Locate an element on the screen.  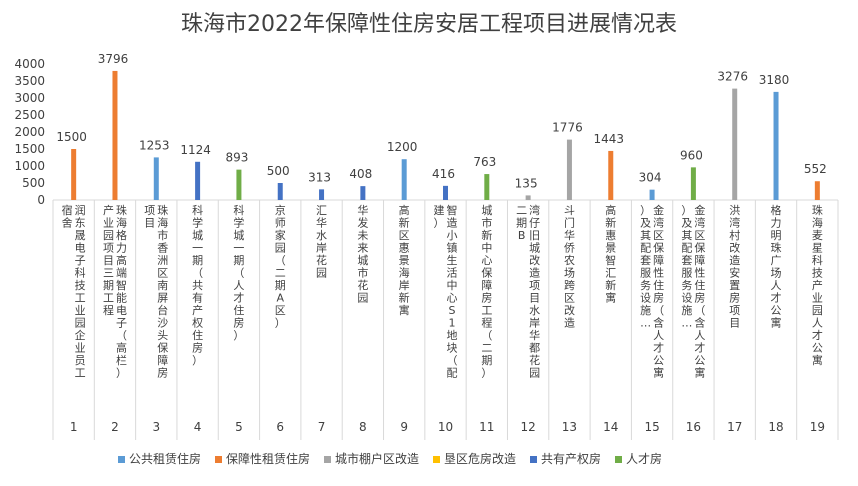
svg-text: 心 is located at coordinates (452, 298).